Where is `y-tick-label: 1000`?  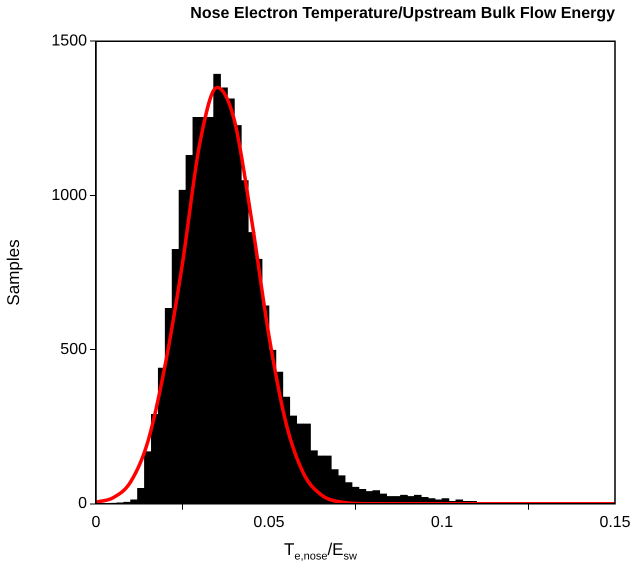
y-tick-label: 1000 is located at coordinates (69, 195).